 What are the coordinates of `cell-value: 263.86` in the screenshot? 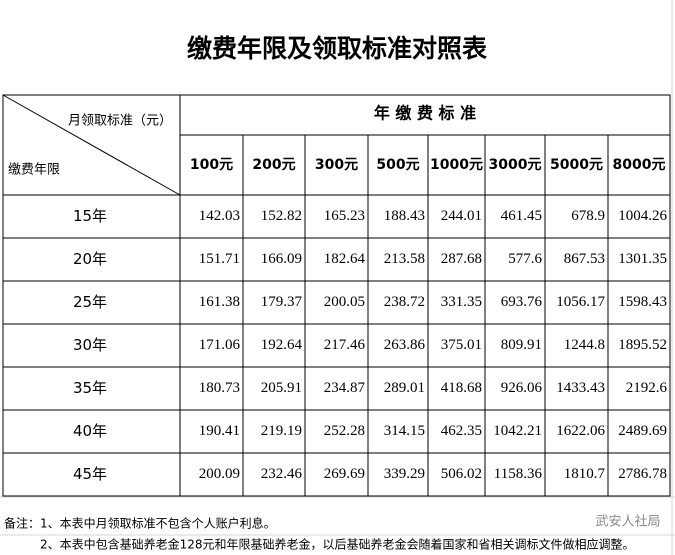 It's located at (405, 345).